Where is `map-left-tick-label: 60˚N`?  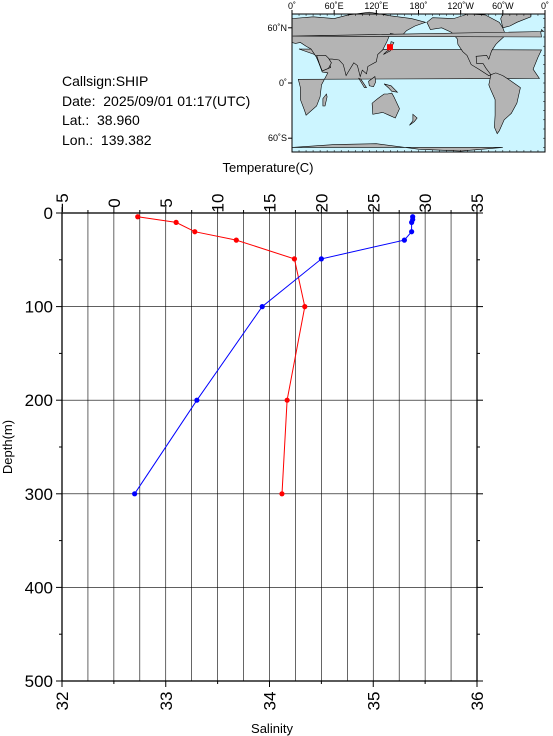
map-left-tick-label: 60˚N is located at coordinates (277, 28).